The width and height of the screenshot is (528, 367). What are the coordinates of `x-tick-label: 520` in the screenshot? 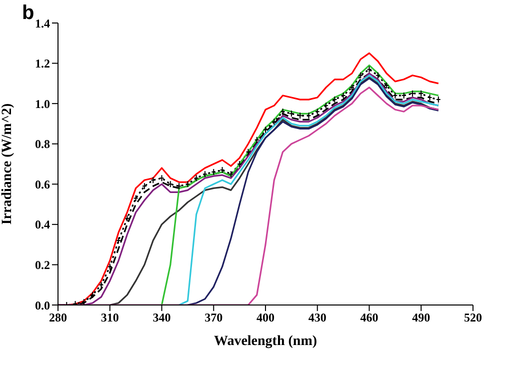 It's located at (473, 317).